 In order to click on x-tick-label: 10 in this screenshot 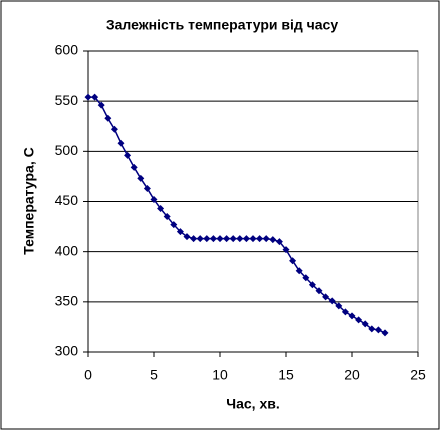, I will do `click(220, 375)`.